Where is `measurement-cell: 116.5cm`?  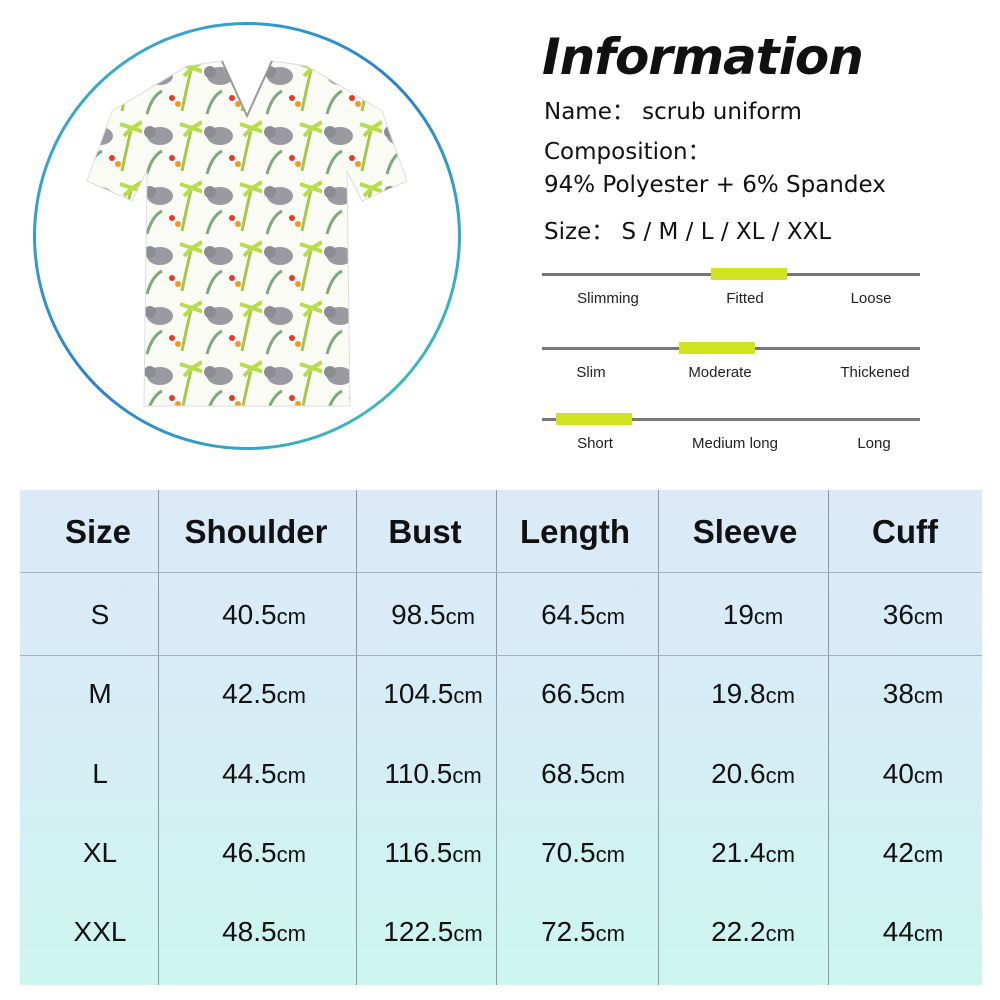 measurement-cell: 116.5cm is located at coordinates (433, 852).